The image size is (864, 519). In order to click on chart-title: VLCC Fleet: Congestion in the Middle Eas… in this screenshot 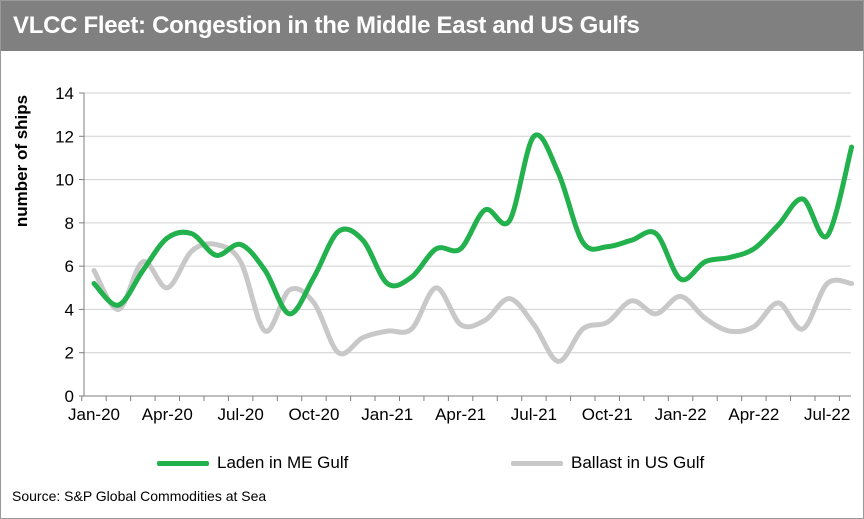, I will do `click(326, 25)`.